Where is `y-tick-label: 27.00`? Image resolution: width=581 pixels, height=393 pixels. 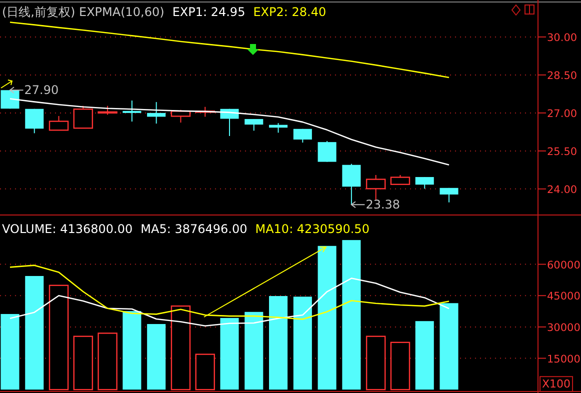 y-tick-label: 27.00 is located at coordinates (562, 114).